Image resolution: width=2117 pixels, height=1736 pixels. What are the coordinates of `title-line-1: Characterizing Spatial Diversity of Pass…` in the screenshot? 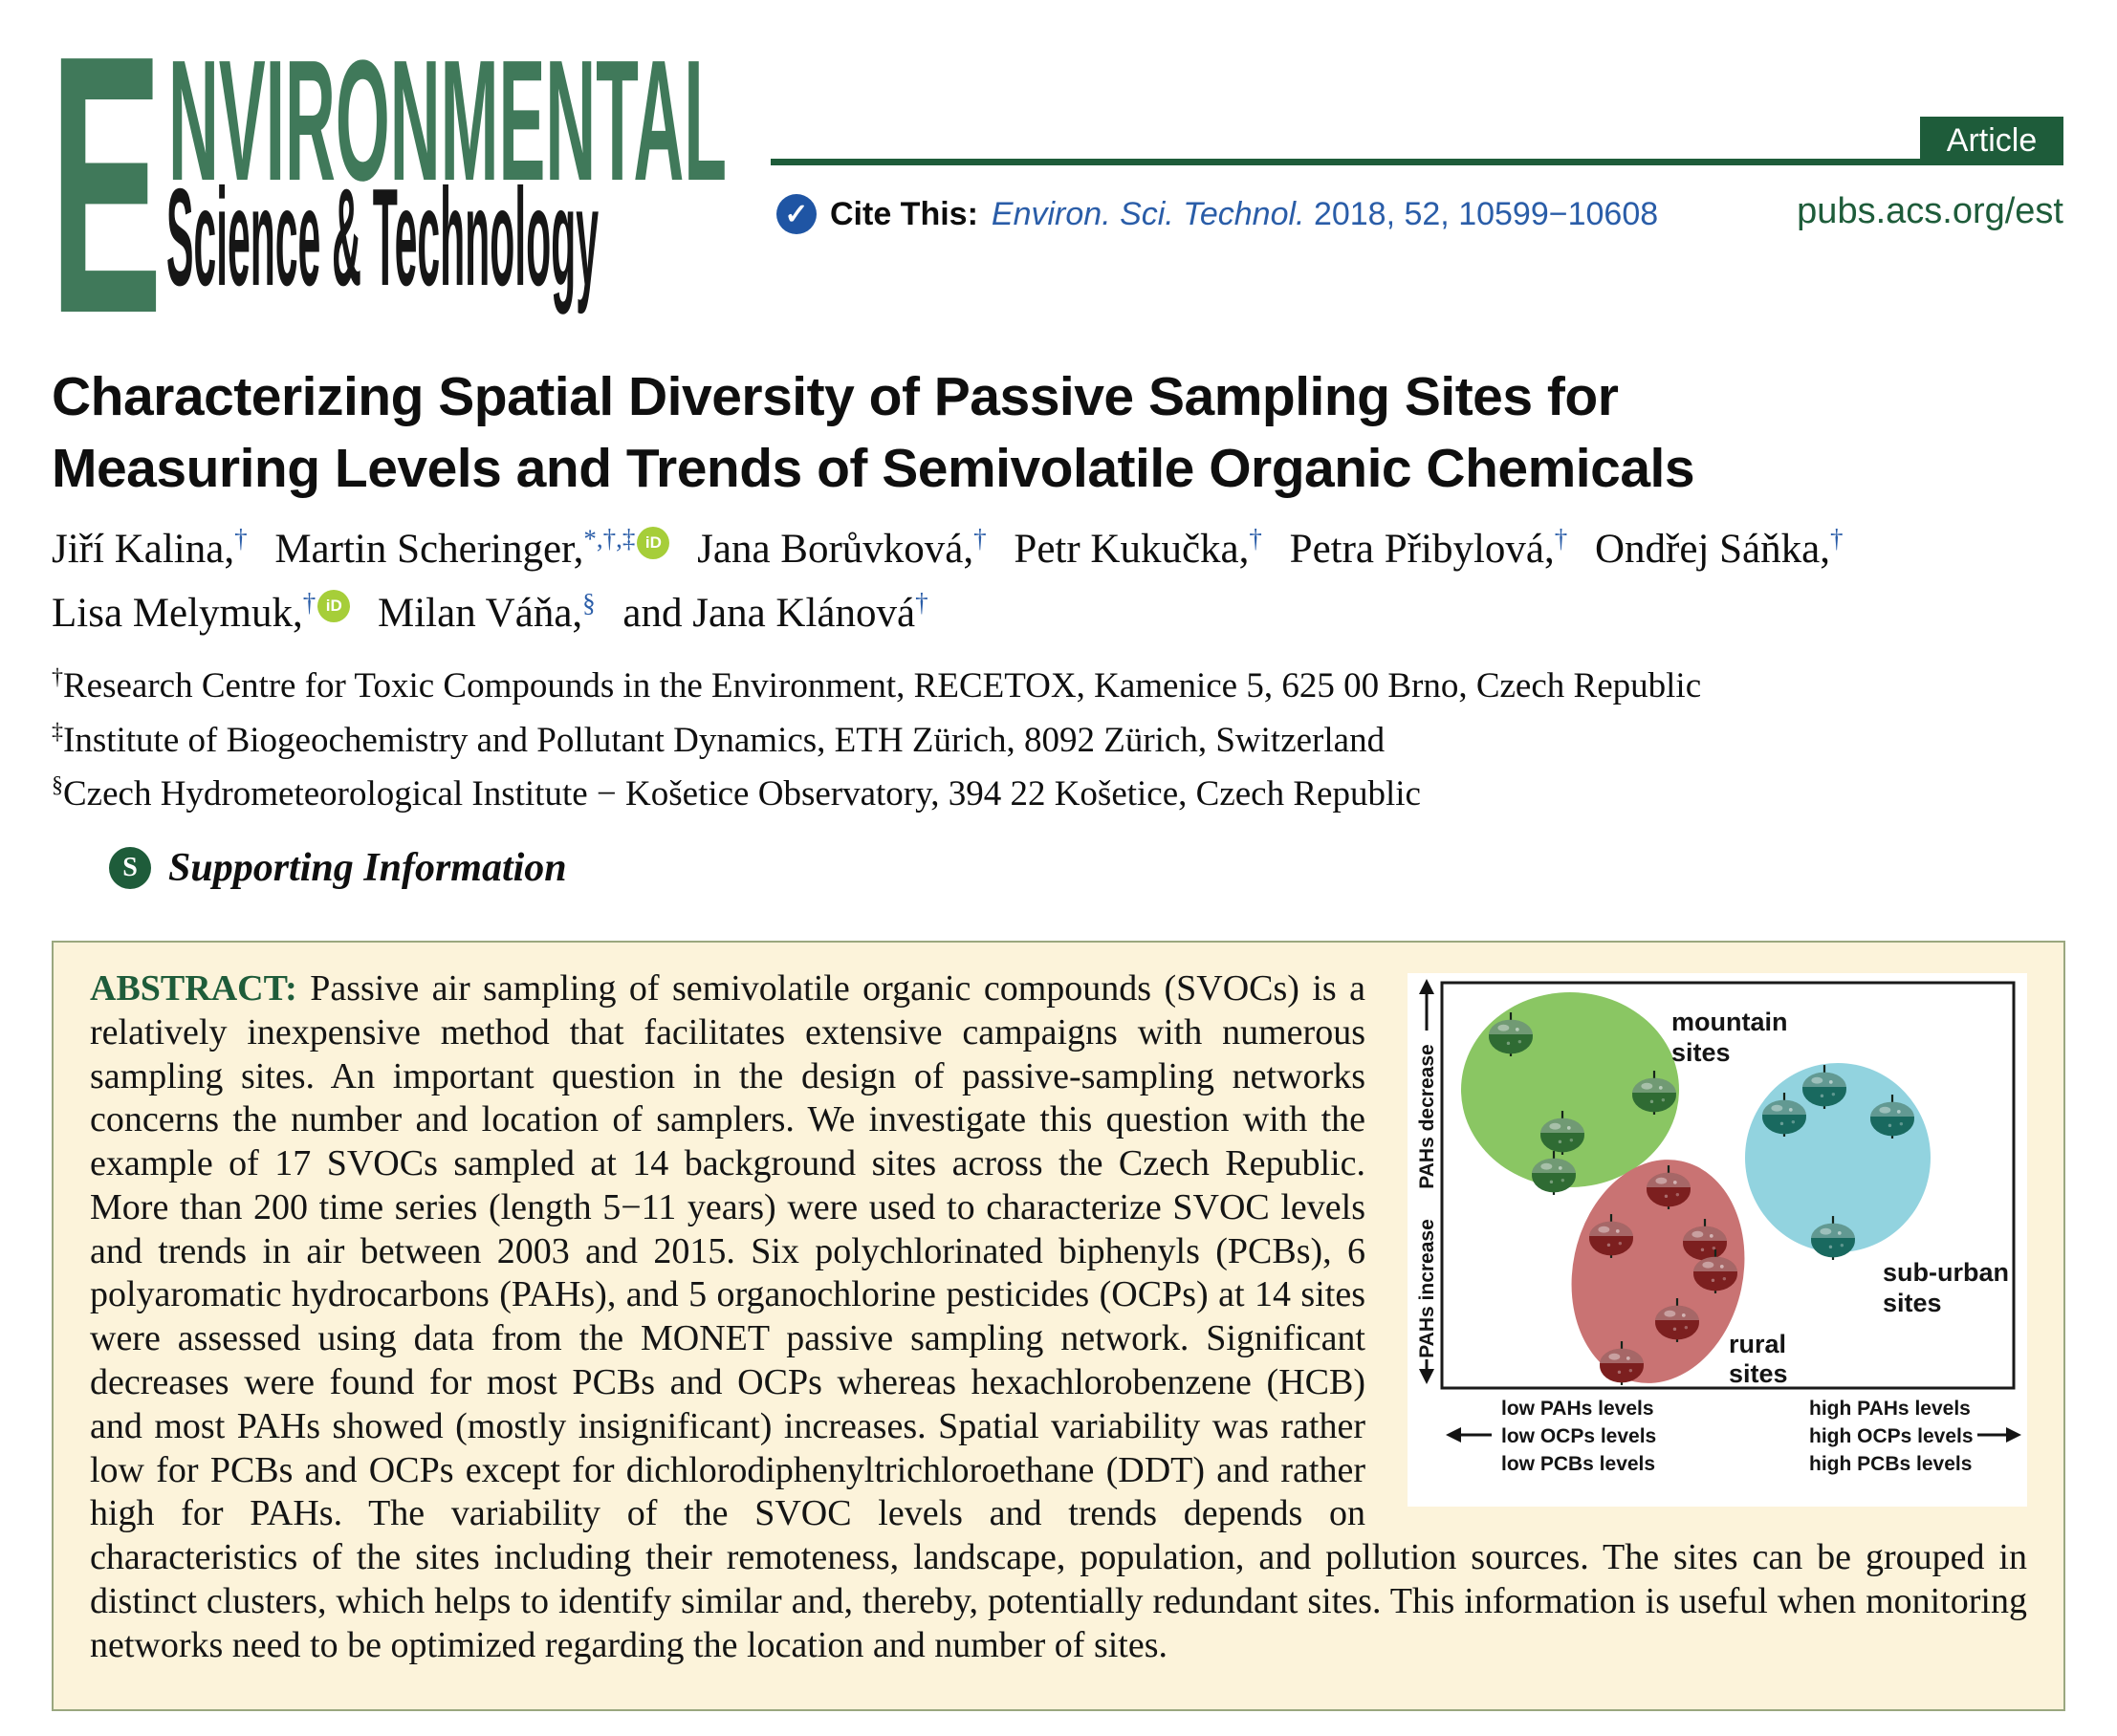 It's located at (835, 396).